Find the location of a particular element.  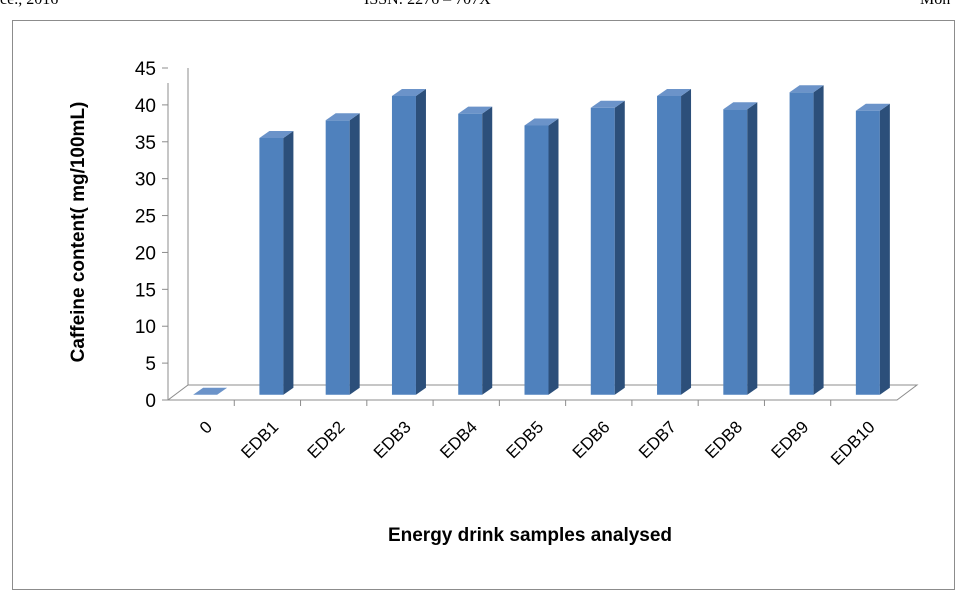

header-left-text: ce., 2016 is located at coordinates (29, 4).